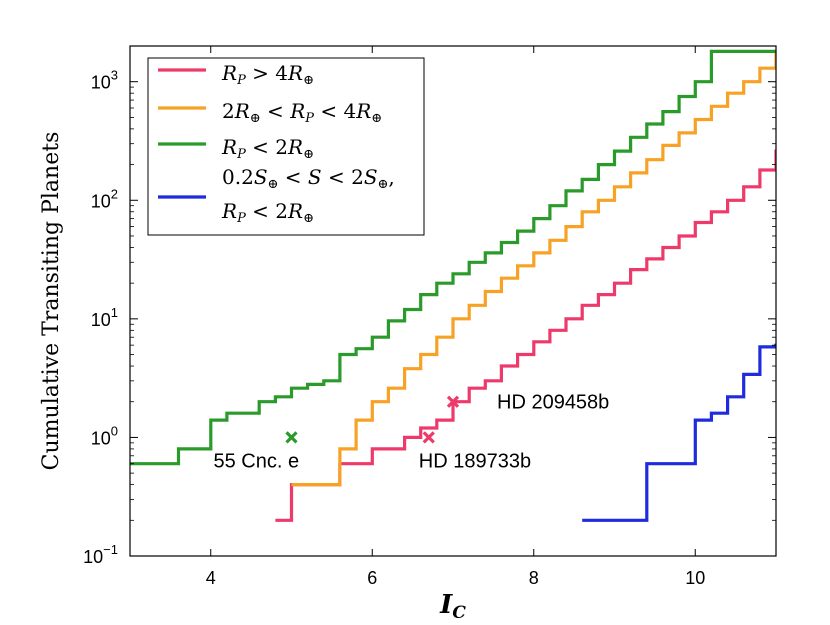  What do you see at coordinates (238, 177) in the screenshot?
I see `legend-math-text: 0.2` at bounding box center [238, 177].